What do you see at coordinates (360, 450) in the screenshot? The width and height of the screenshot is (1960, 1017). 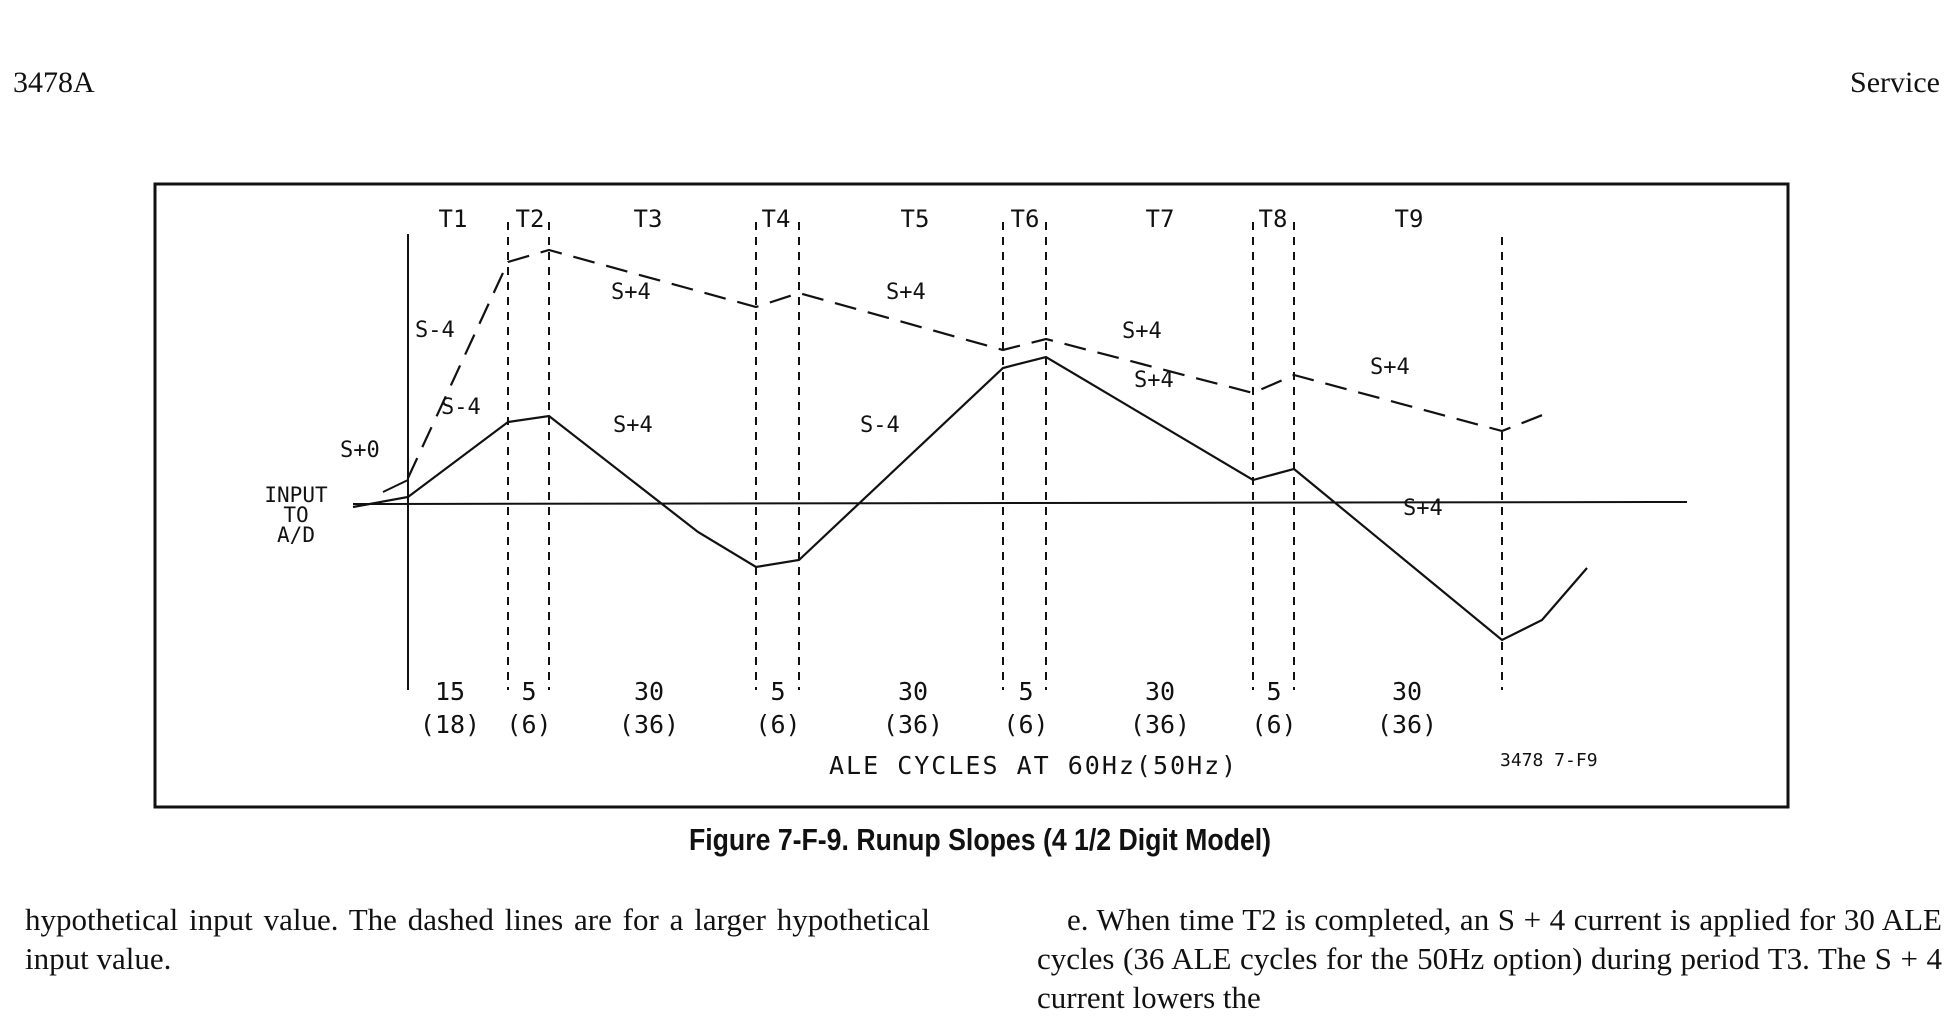 I see `slope-label-solid: S+0` at bounding box center [360, 450].